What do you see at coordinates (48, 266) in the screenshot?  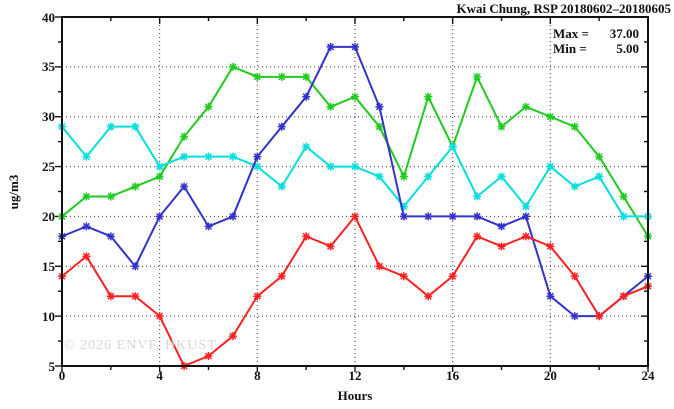 I see `y-tick-label: 15` at bounding box center [48, 266].